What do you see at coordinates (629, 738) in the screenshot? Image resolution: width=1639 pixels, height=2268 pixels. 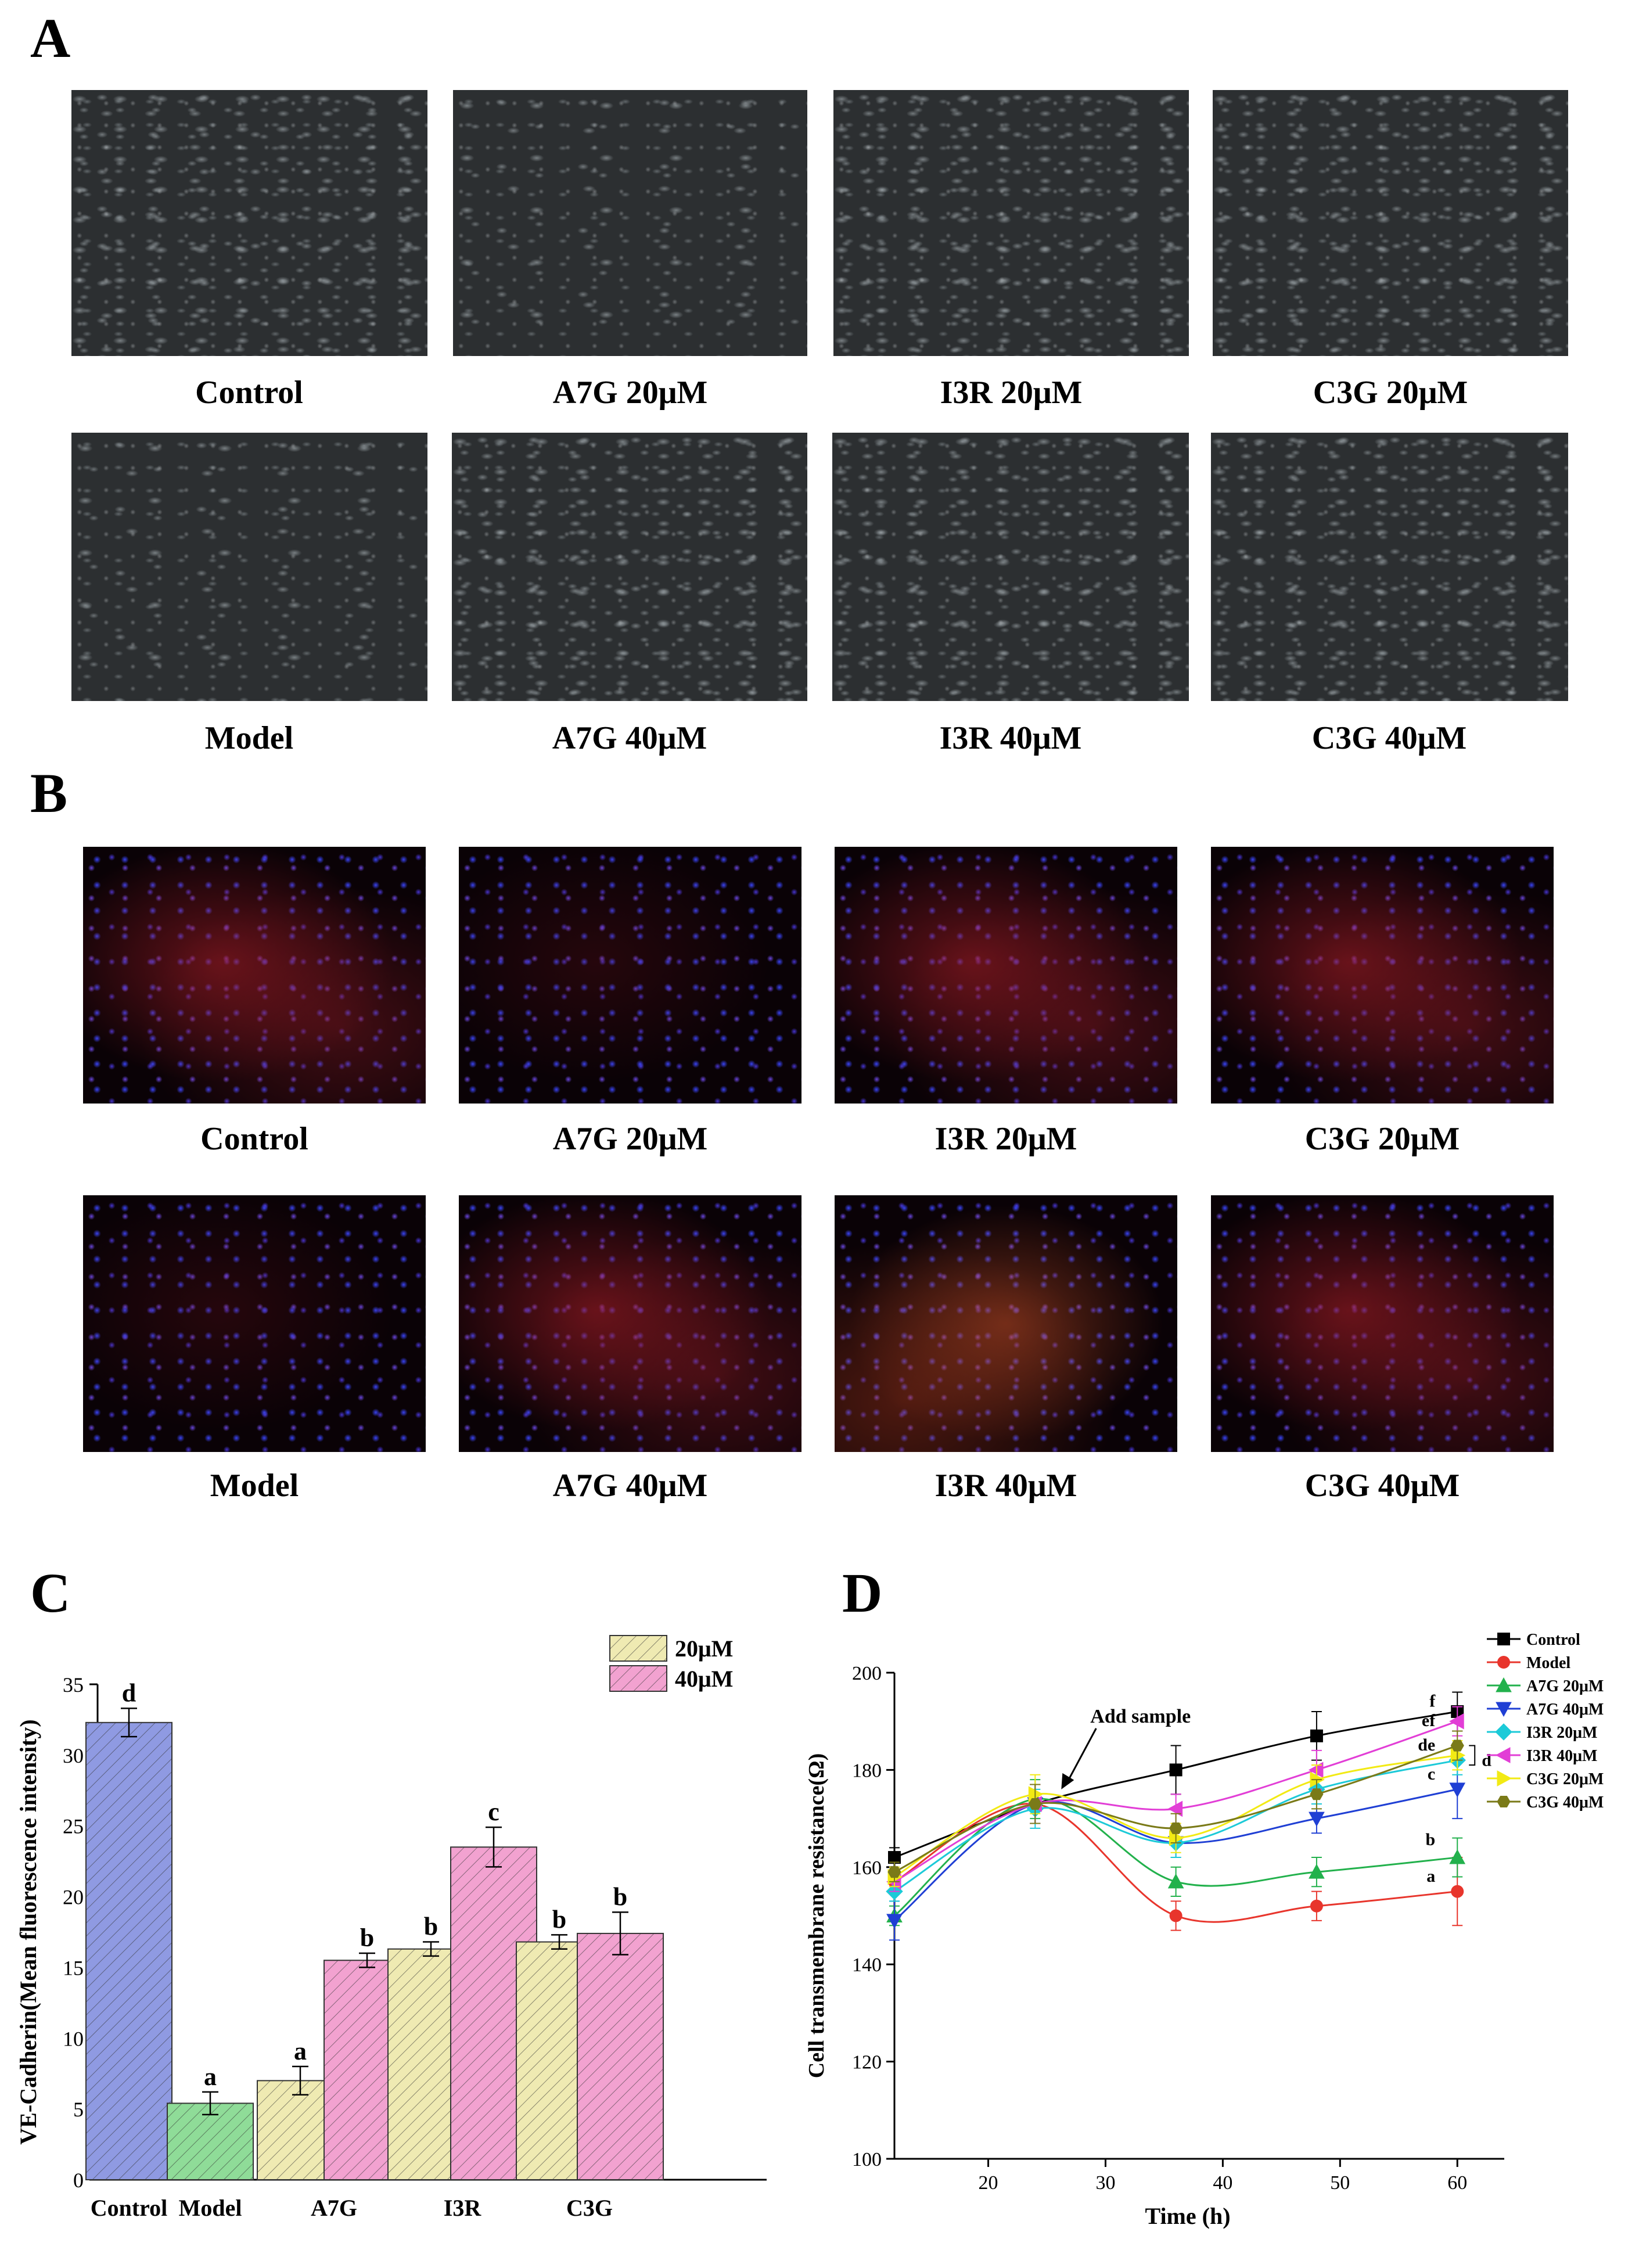 I see `caption-a-a7g-40: A7G 40μM` at bounding box center [629, 738].